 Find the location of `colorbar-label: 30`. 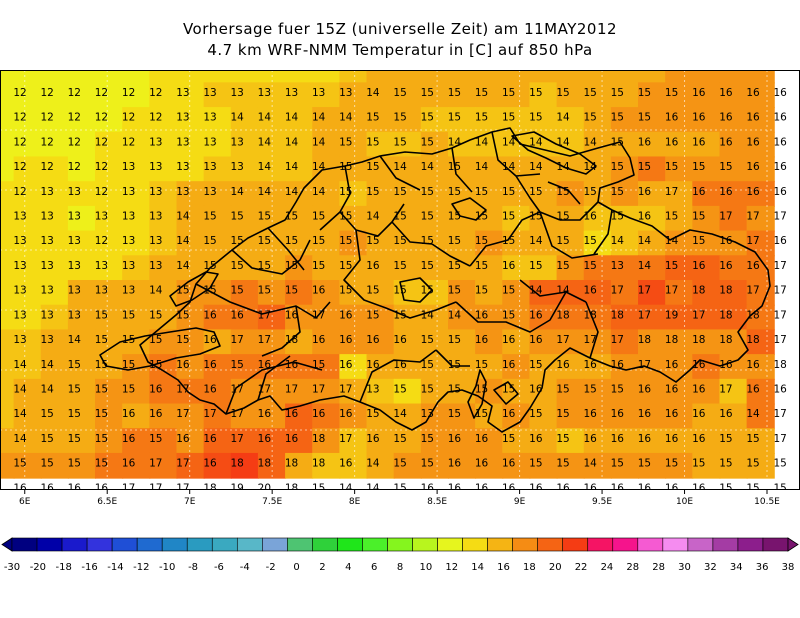

colorbar-label: 30 is located at coordinates (684, 567).